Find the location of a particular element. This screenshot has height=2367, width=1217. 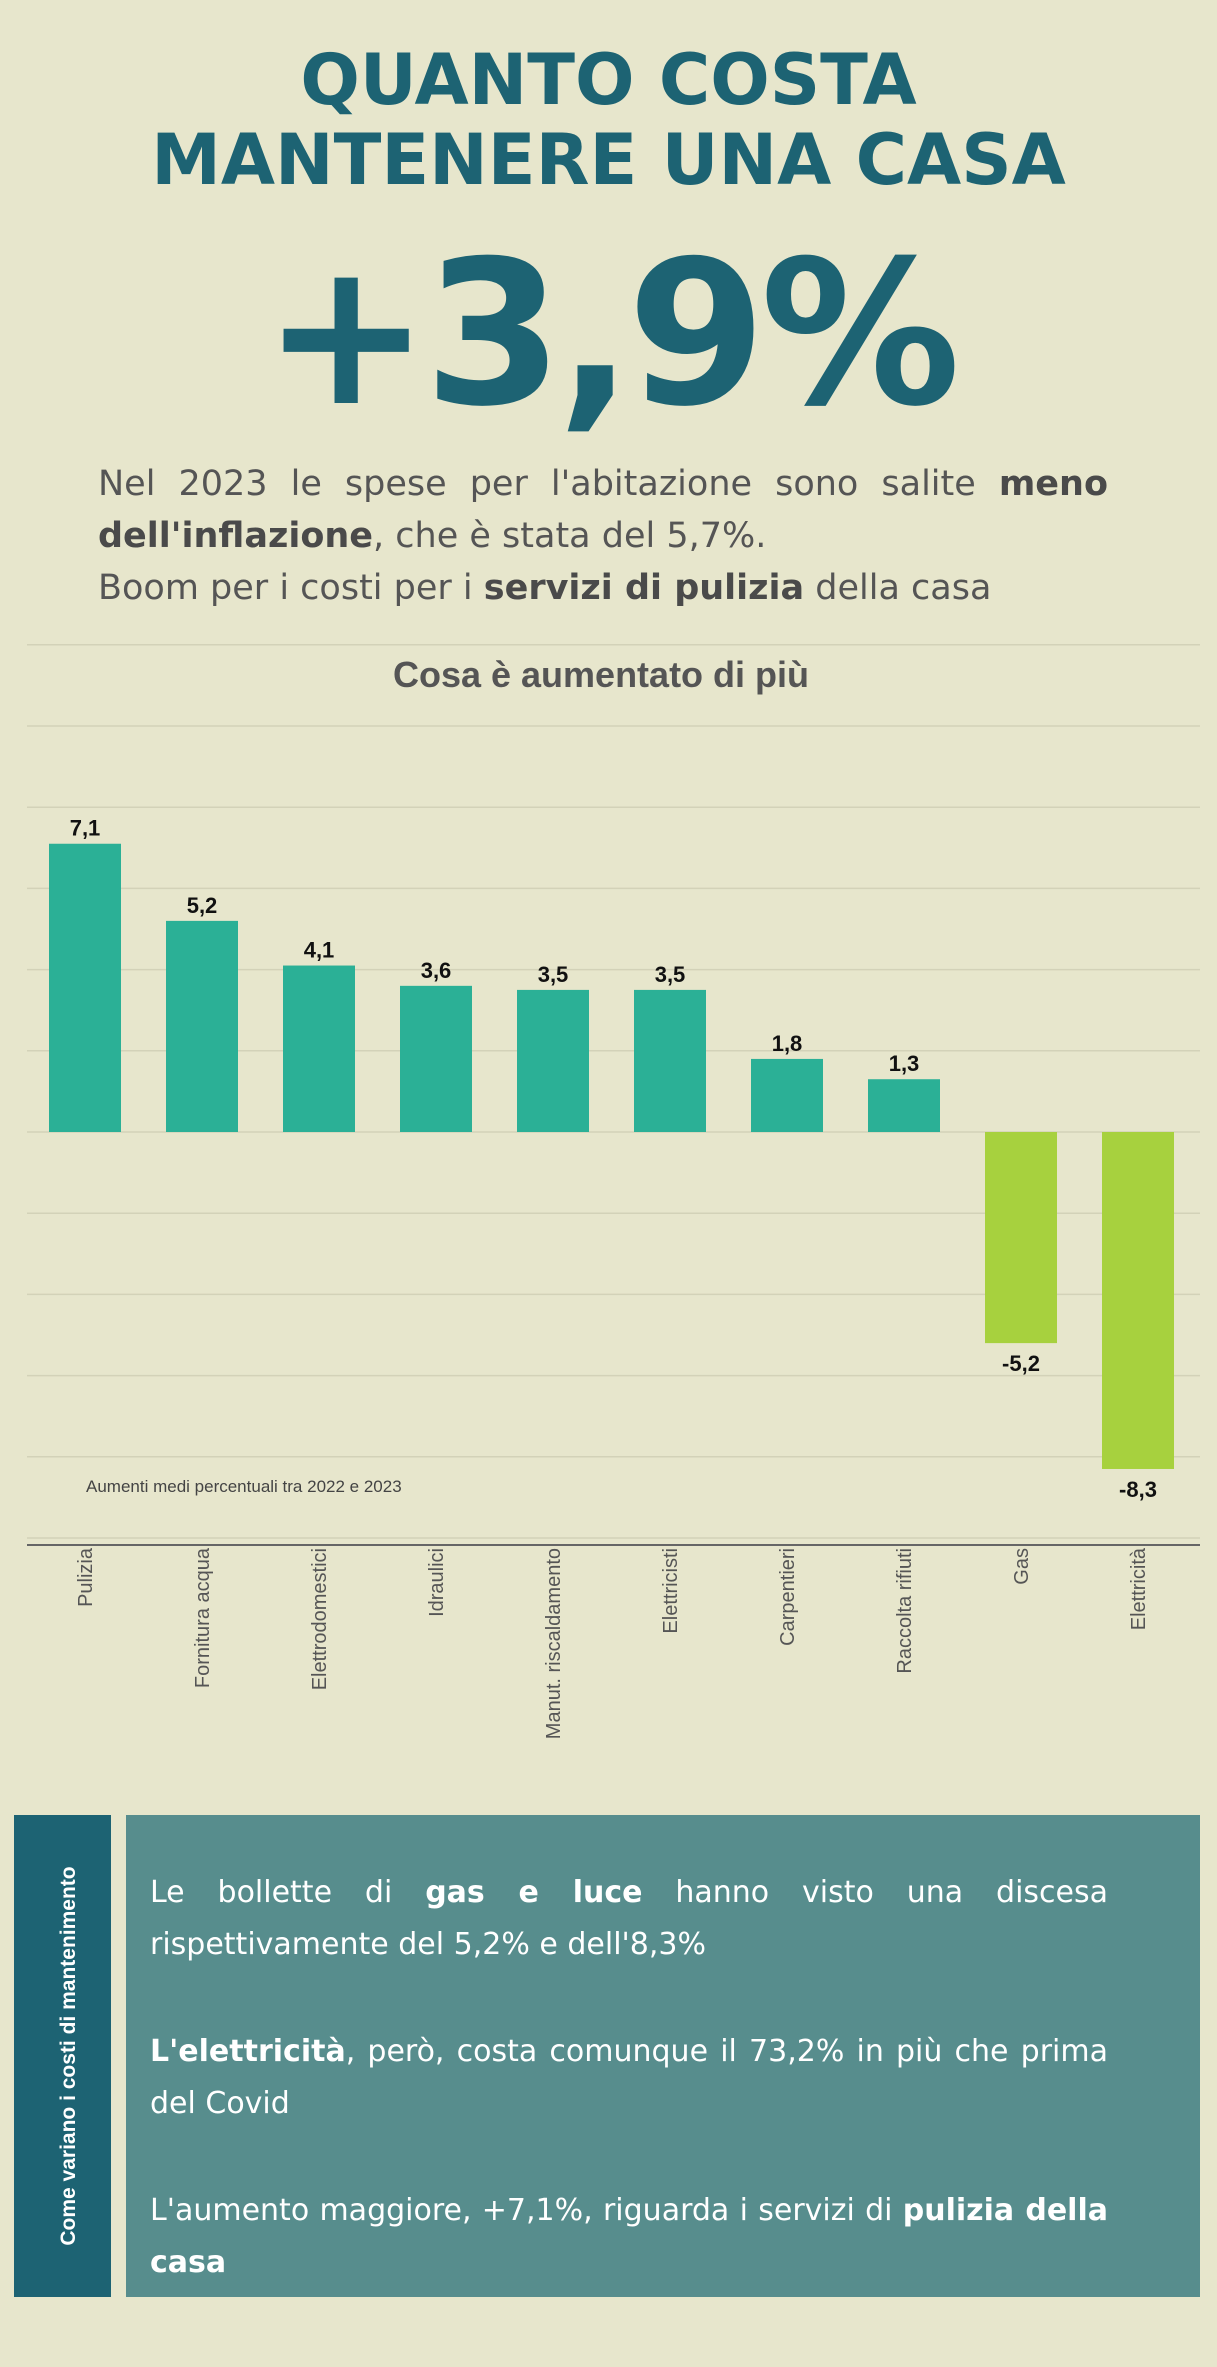

category-label: Elettricità is located at coordinates (1139, 1588).